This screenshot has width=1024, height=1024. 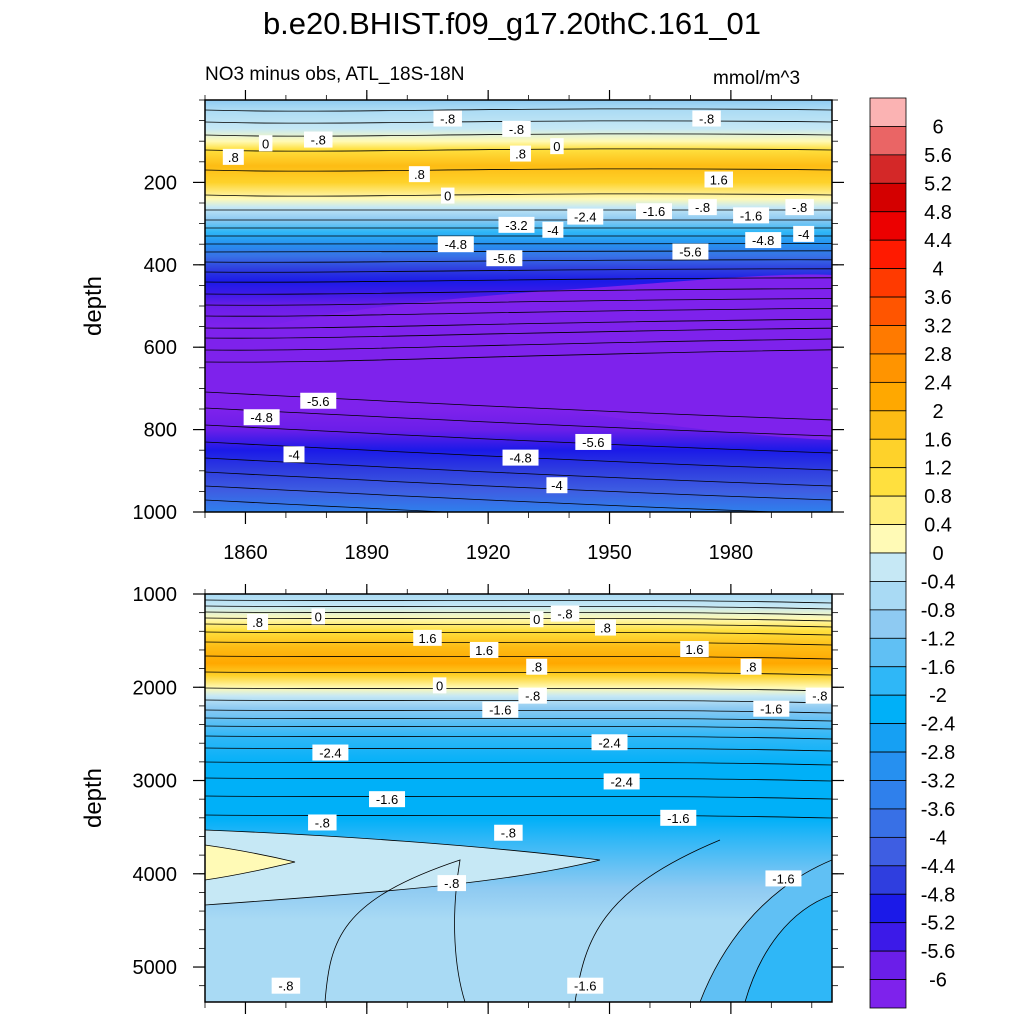 What do you see at coordinates (938, 582) in the screenshot?
I see `colorbar-label: -0.4` at bounding box center [938, 582].